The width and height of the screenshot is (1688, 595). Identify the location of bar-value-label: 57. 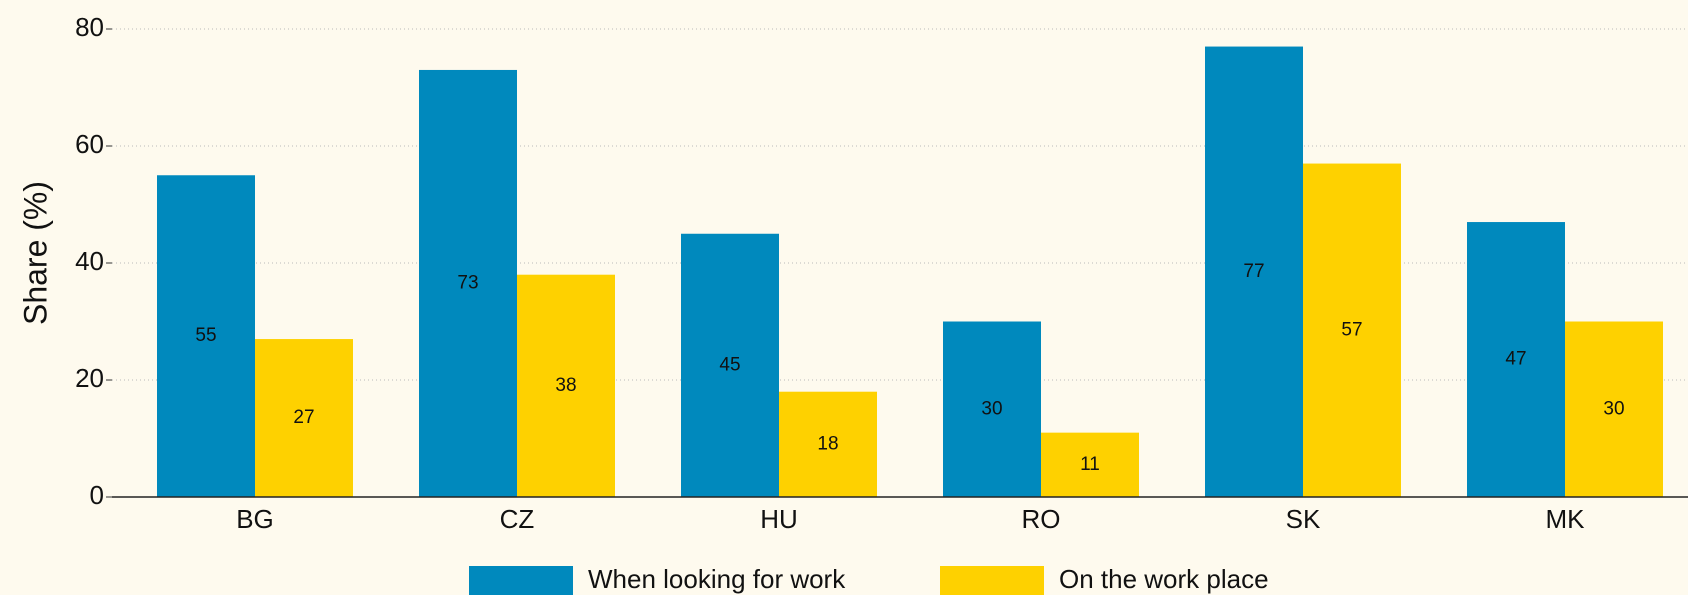
(1351, 329).